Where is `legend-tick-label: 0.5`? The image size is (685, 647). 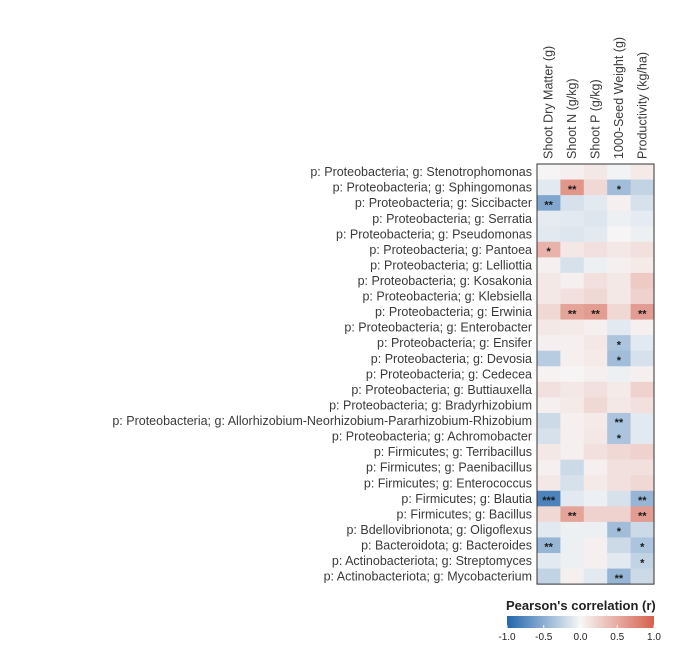 legend-tick-label: 0.5 is located at coordinates (617, 637).